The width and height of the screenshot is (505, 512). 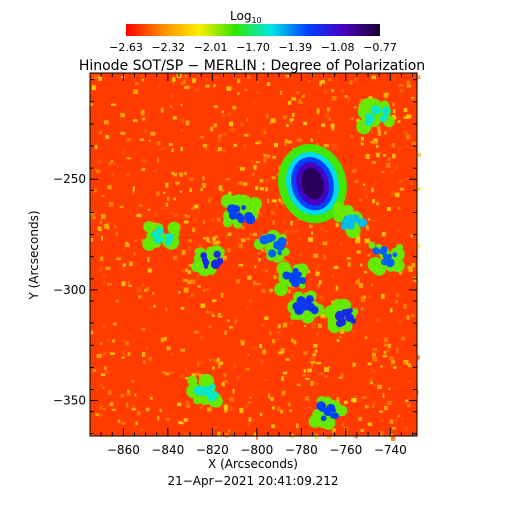 I want to click on colorbar-tick-label: −2.01, so click(x=211, y=47).